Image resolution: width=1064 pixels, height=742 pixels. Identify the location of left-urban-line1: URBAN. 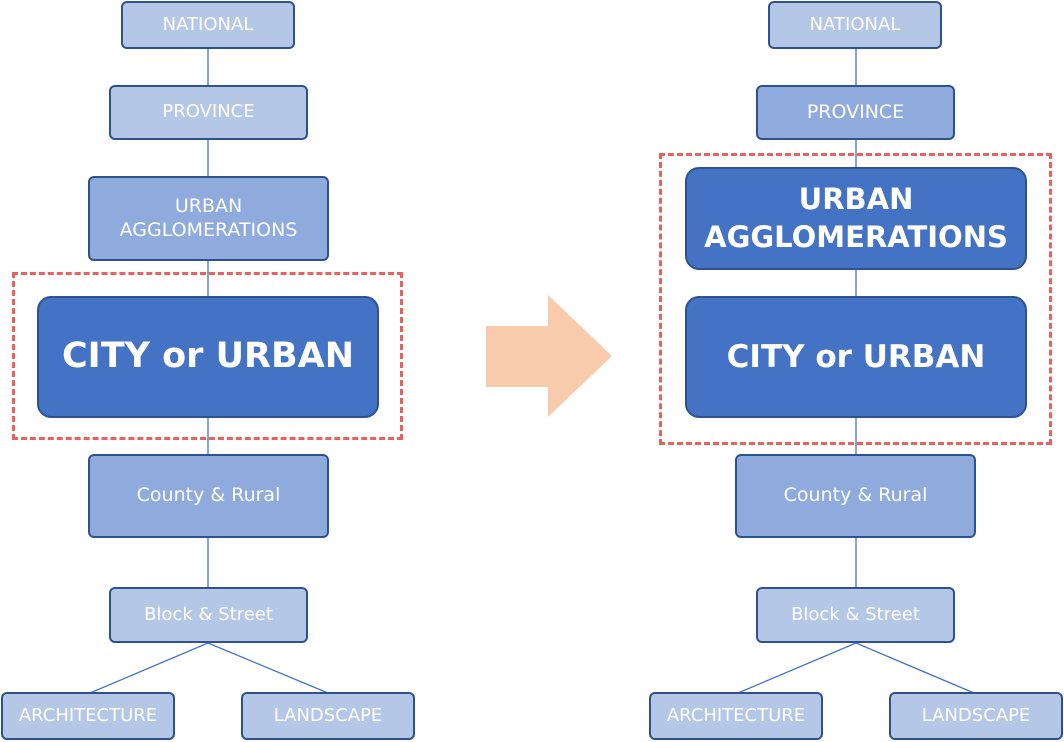
(208, 205).